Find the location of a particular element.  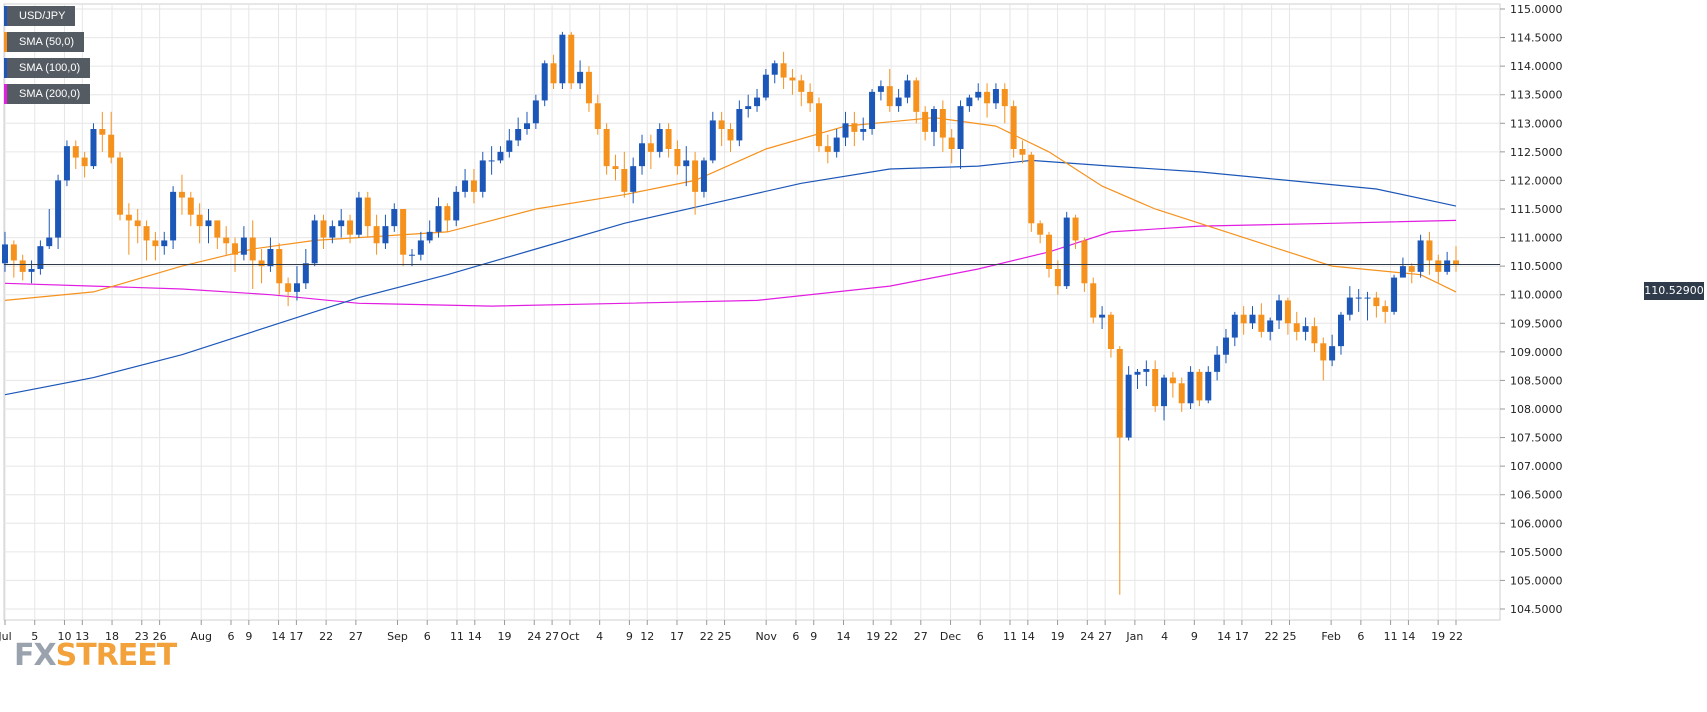

y-tick-label: 106.5000 is located at coordinates (1536, 495).